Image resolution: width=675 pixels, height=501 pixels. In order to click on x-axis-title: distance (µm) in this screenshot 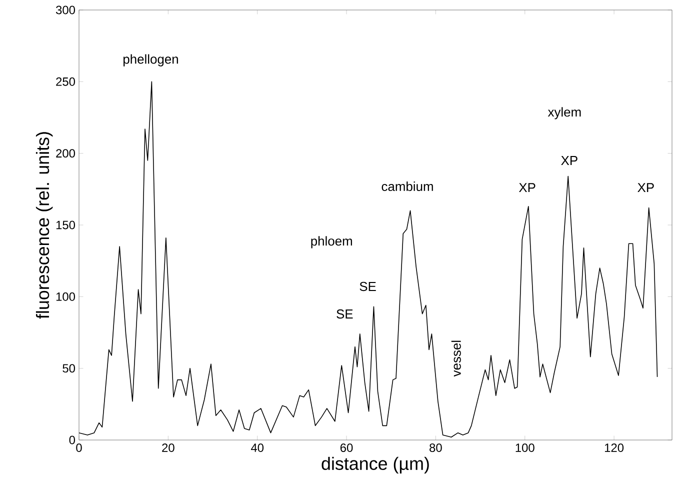, I will do `click(375, 465)`.